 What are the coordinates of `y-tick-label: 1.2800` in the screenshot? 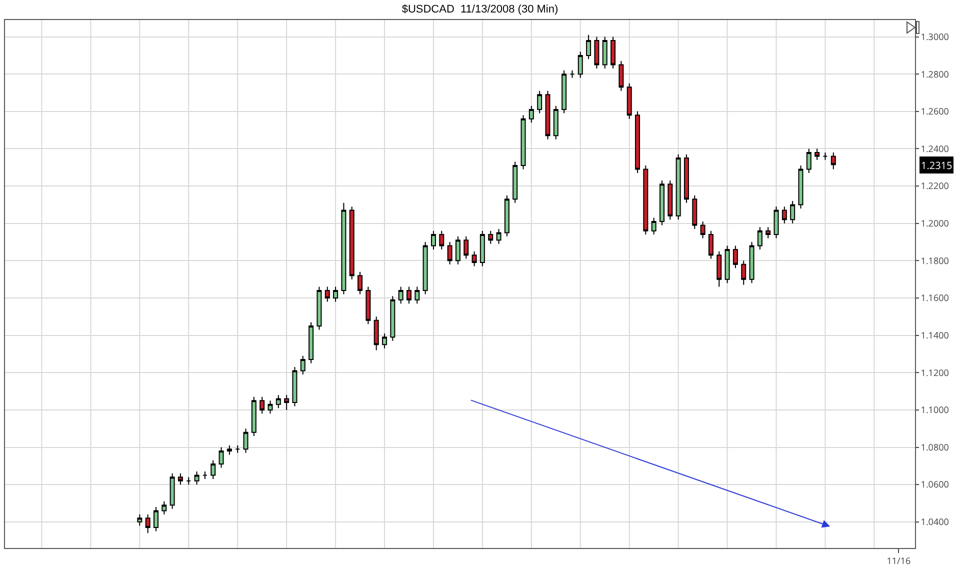 It's located at (934, 73).